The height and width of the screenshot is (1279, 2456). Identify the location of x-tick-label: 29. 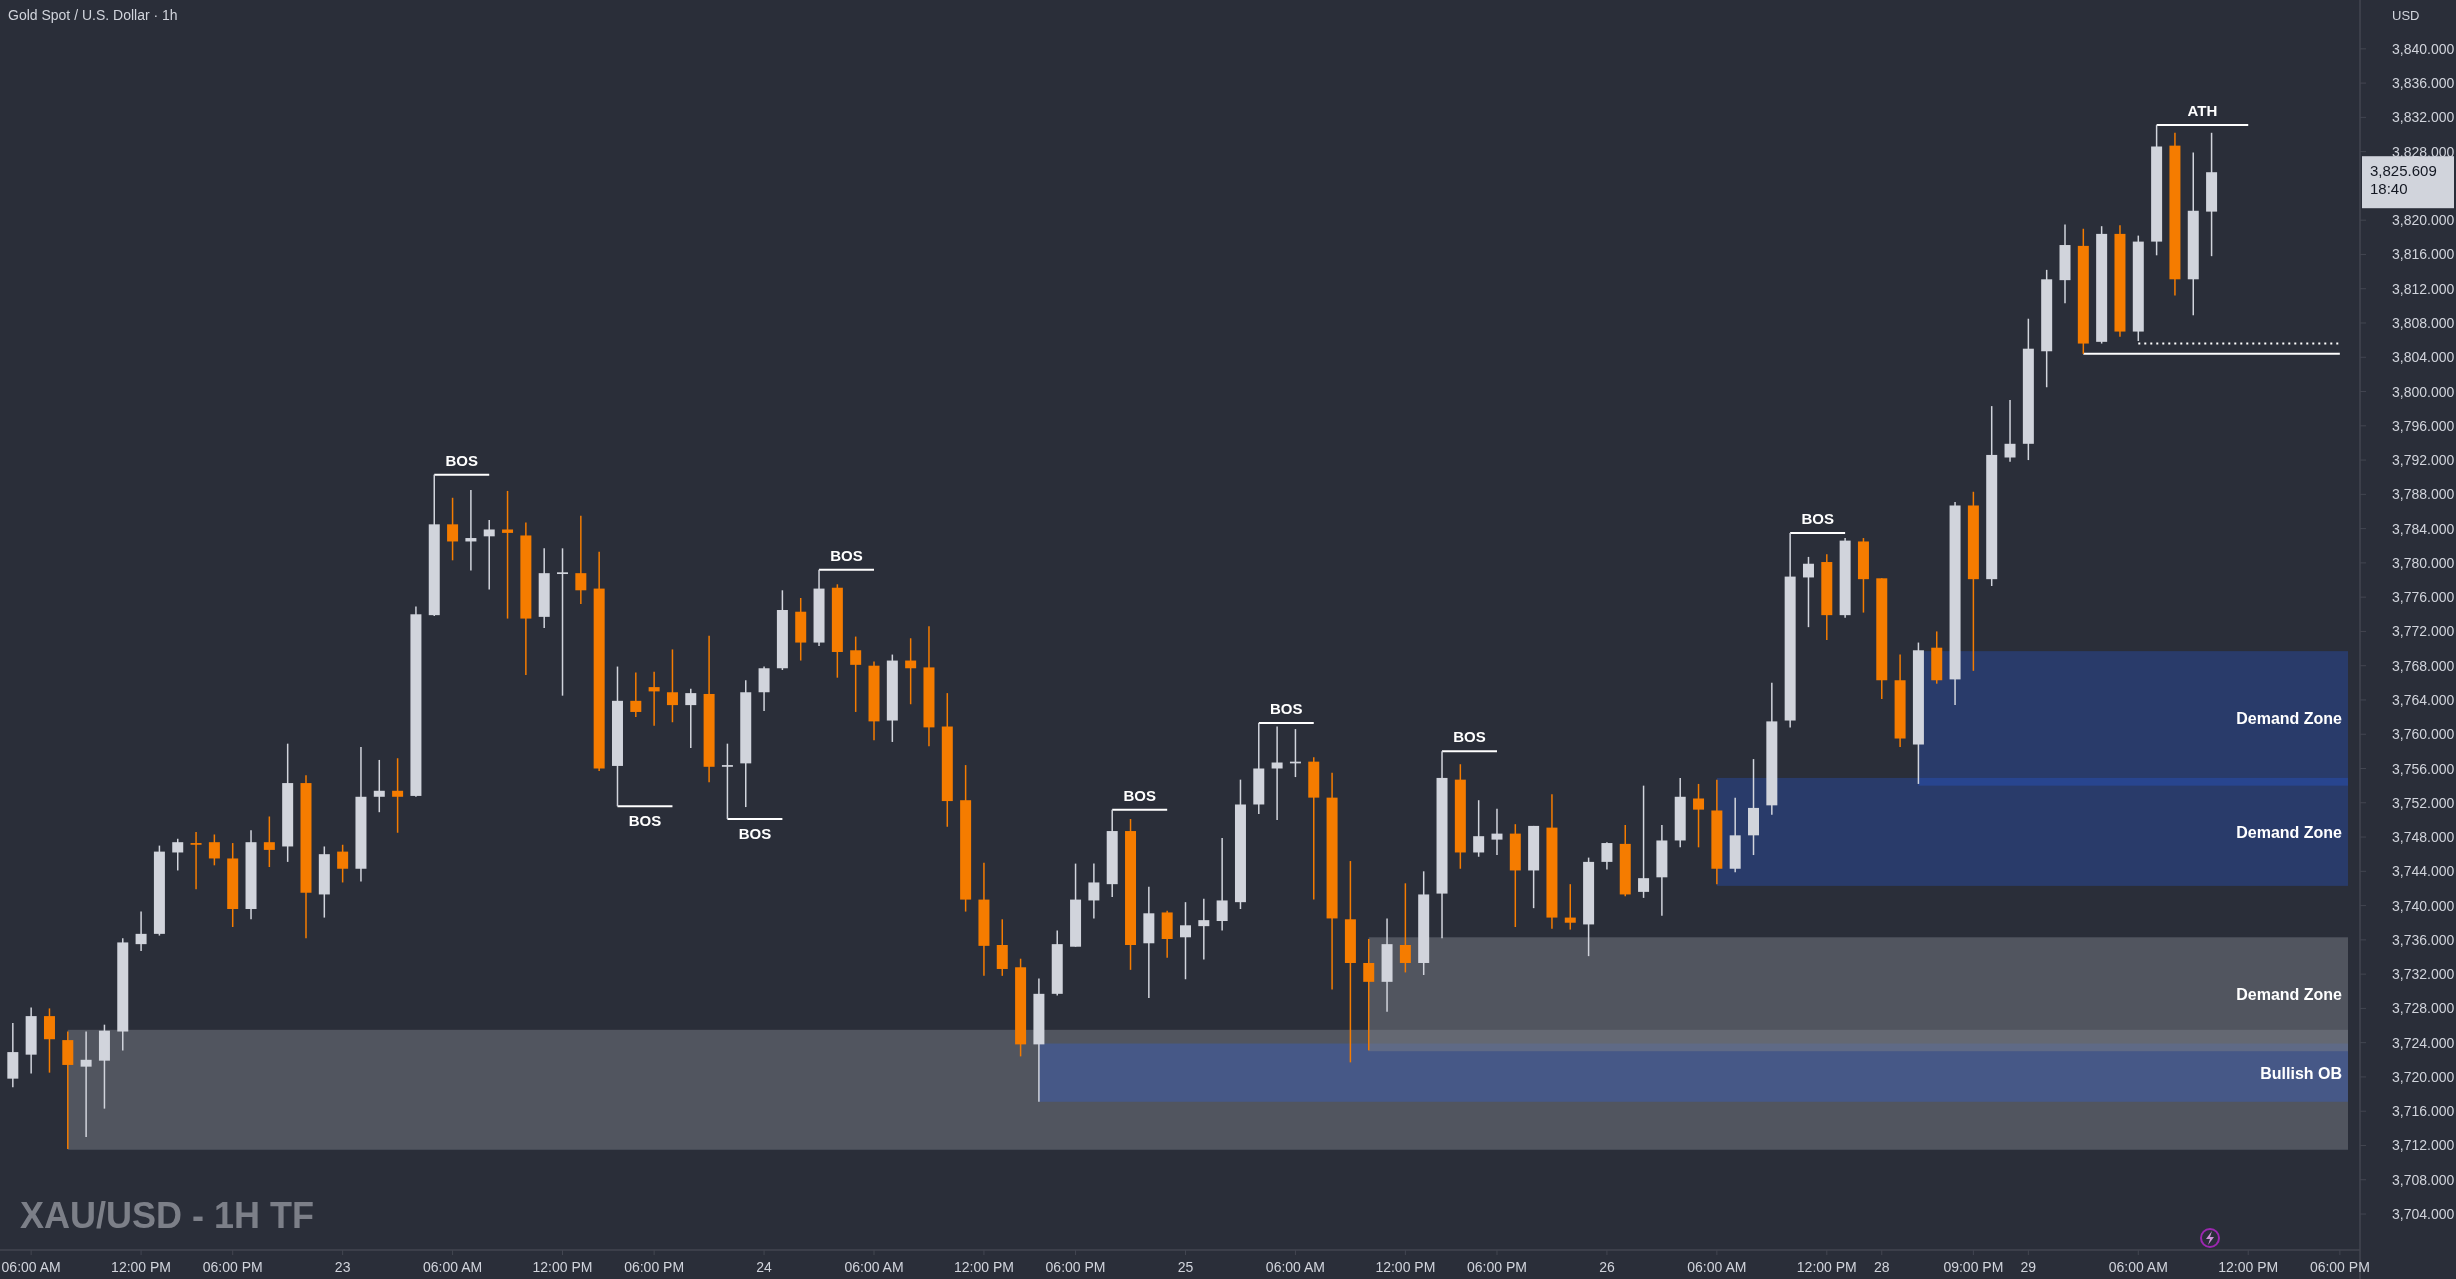
(2028, 1267).